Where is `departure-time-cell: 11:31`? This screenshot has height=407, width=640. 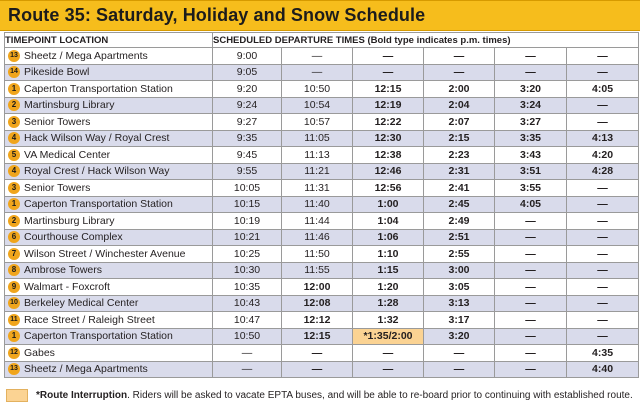
departure-time-cell: 11:31 is located at coordinates (317, 188).